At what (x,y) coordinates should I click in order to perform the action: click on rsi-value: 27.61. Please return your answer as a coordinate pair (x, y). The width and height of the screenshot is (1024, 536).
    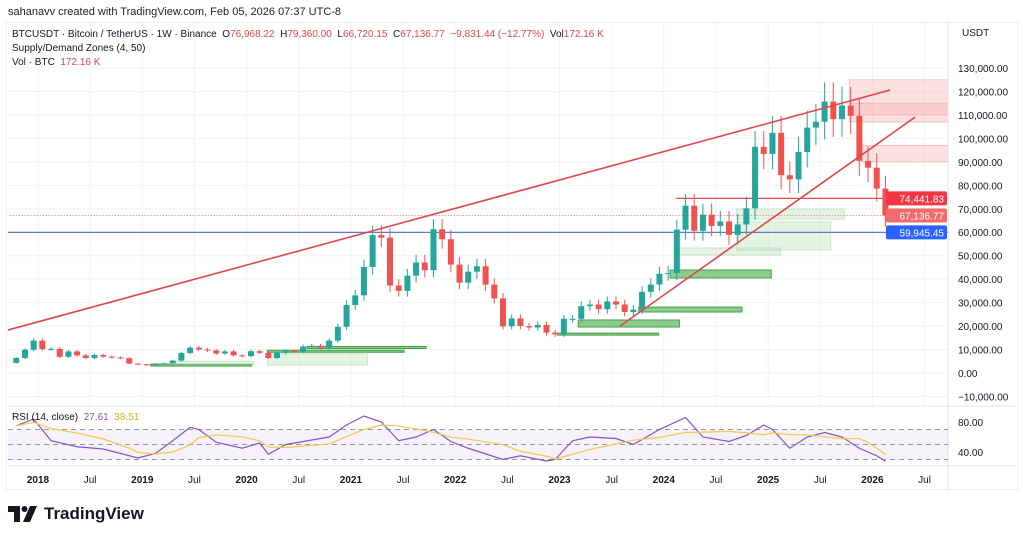
    Looking at the image, I should click on (96, 417).